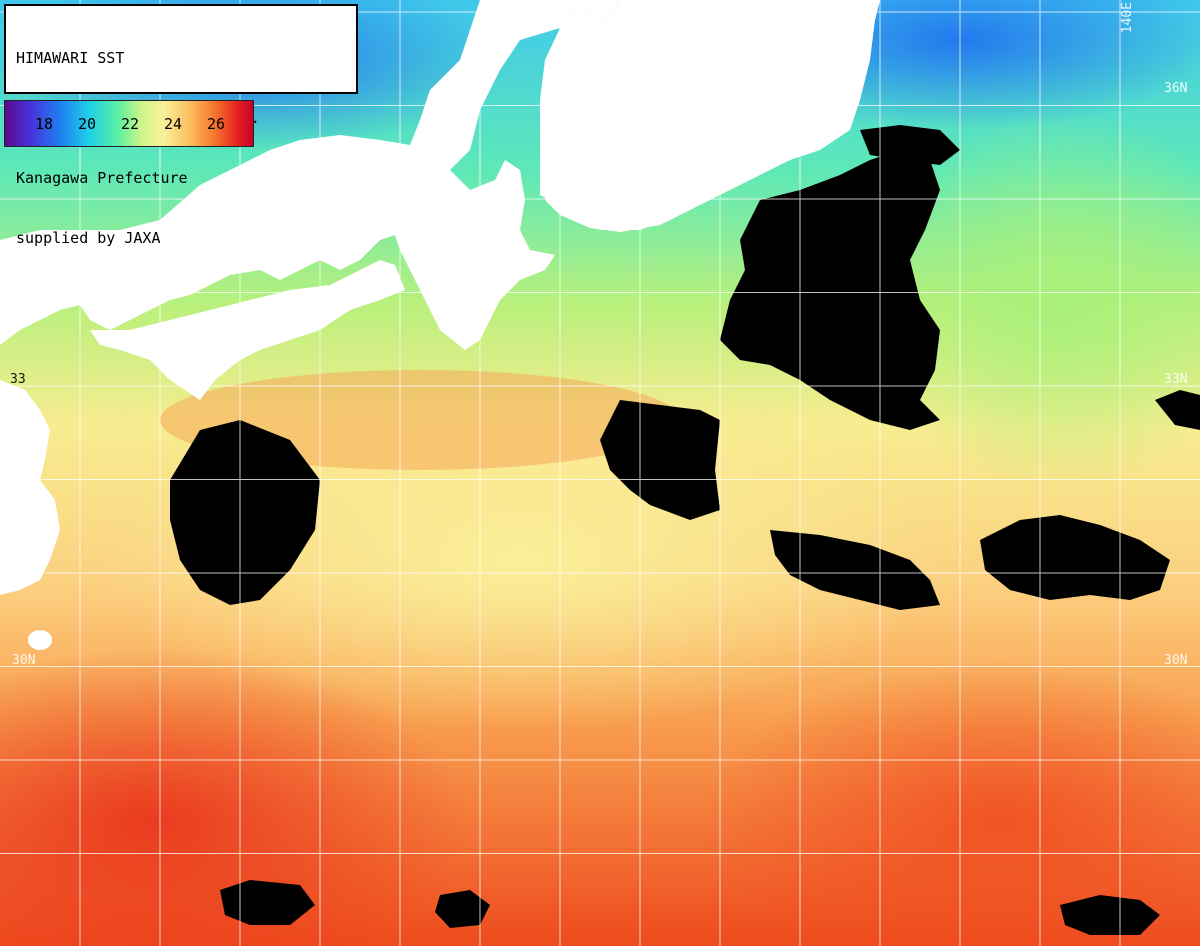 This screenshot has height=946, width=1200. What do you see at coordinates (1030, 300) in the screenshot?
I see `green-water-east` at bounding box center [1030, 300].